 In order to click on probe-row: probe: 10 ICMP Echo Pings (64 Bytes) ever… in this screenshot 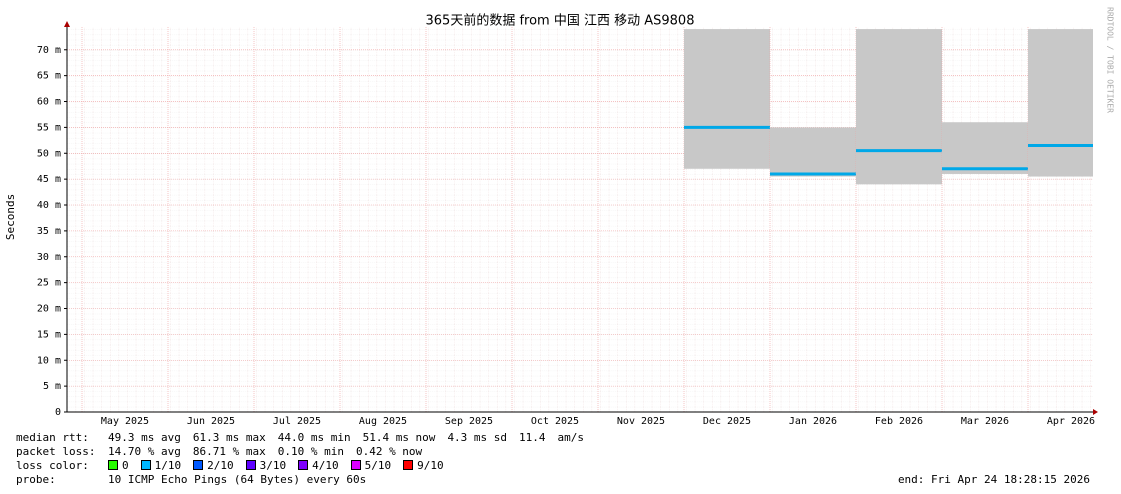, I will do `click(561, 480)`.